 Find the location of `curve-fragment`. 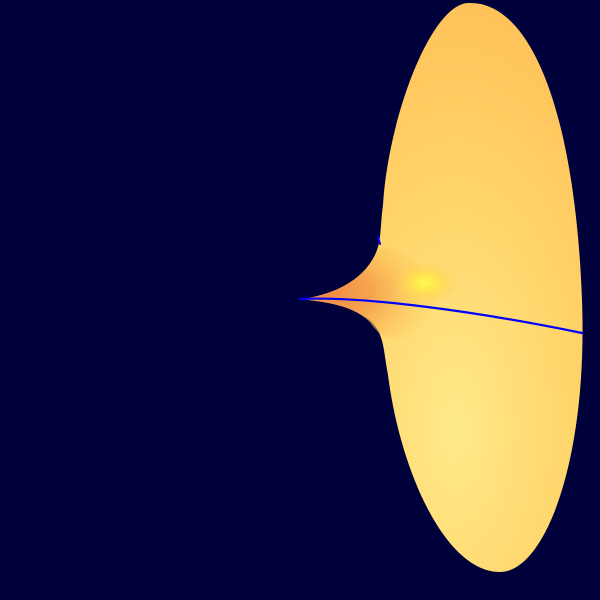

curve-fragment is located at coordinates (379, 240).